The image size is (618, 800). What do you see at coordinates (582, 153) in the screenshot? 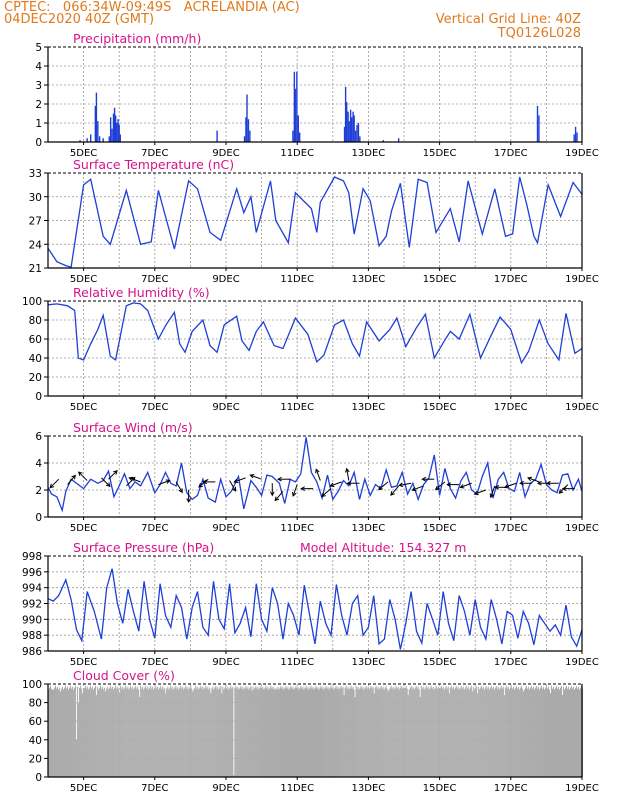
I see `panel-1-xtick-label: 19DEC` at bounding box center [582, 153].